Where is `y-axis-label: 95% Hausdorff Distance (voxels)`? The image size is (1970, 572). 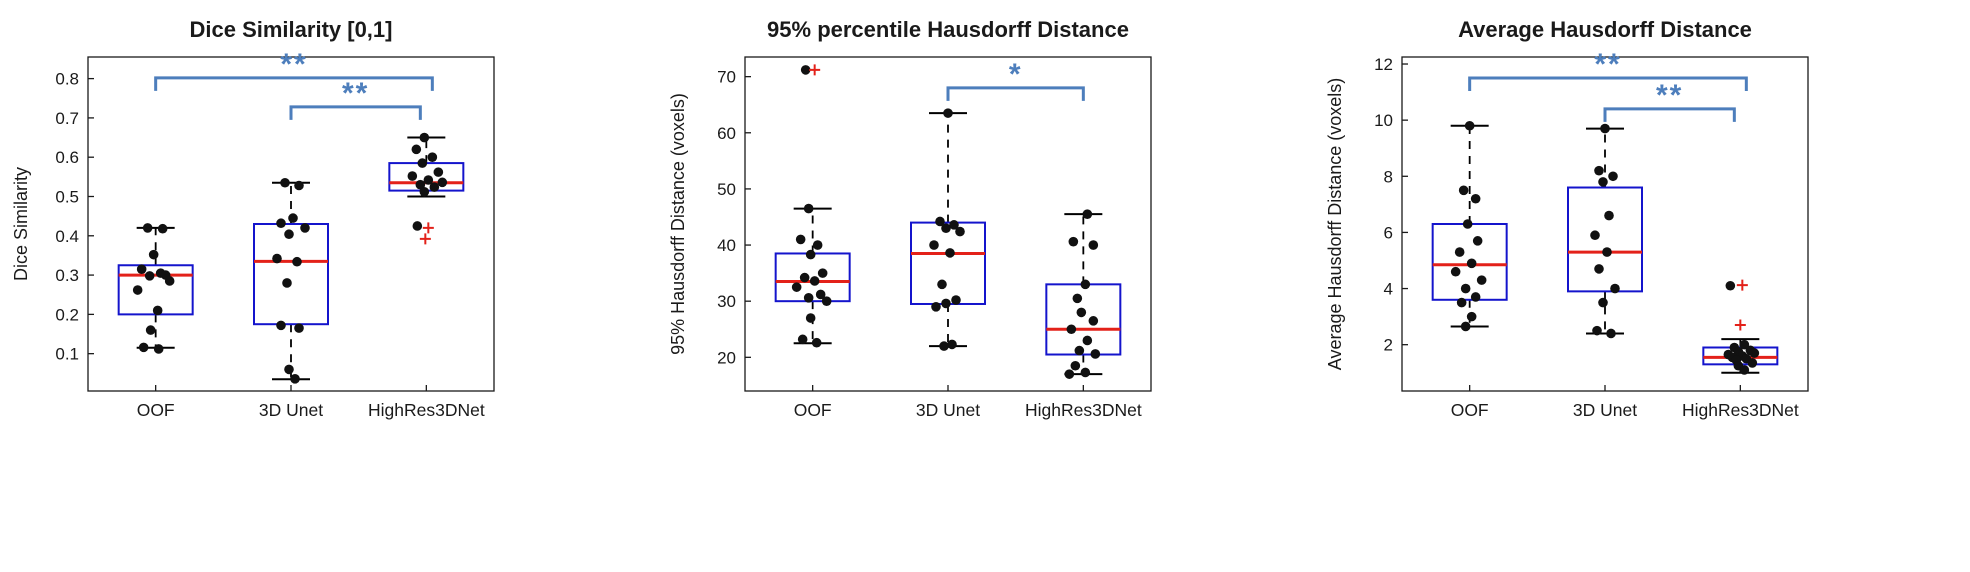
y-axis-label: 95% Hausdorff Distance (voxels) is located at coordinates (678, 224).